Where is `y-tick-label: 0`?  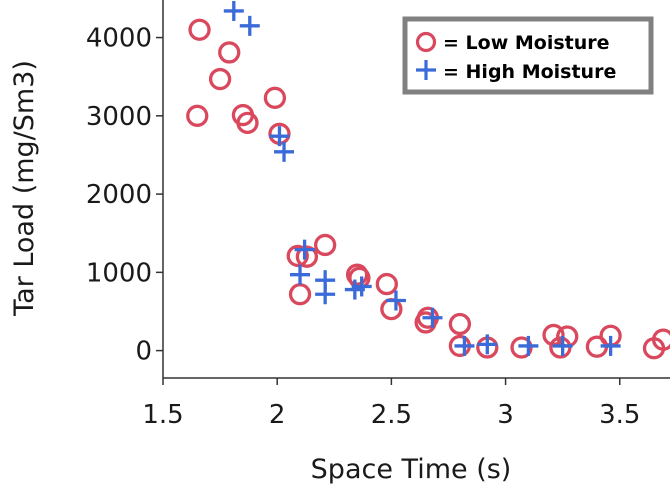
y-tick-label: 0 is located at coordinates (143, 352).